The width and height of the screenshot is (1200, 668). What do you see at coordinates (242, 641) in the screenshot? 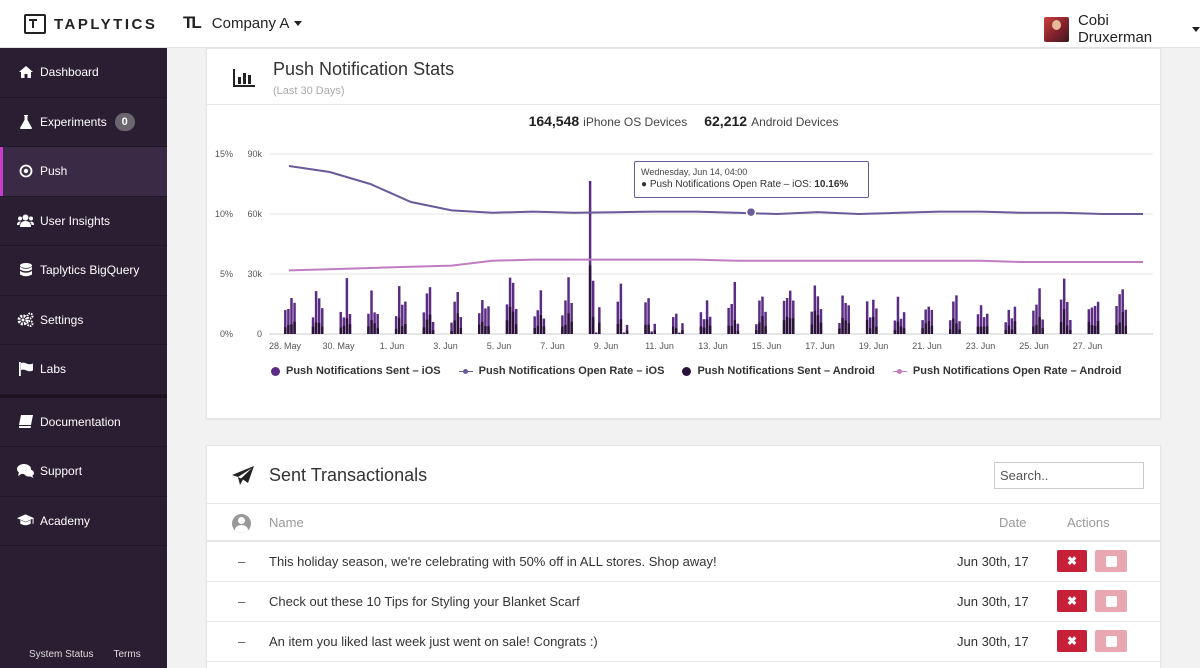
I see `row-marker: –` at bounding box center [242, 641].